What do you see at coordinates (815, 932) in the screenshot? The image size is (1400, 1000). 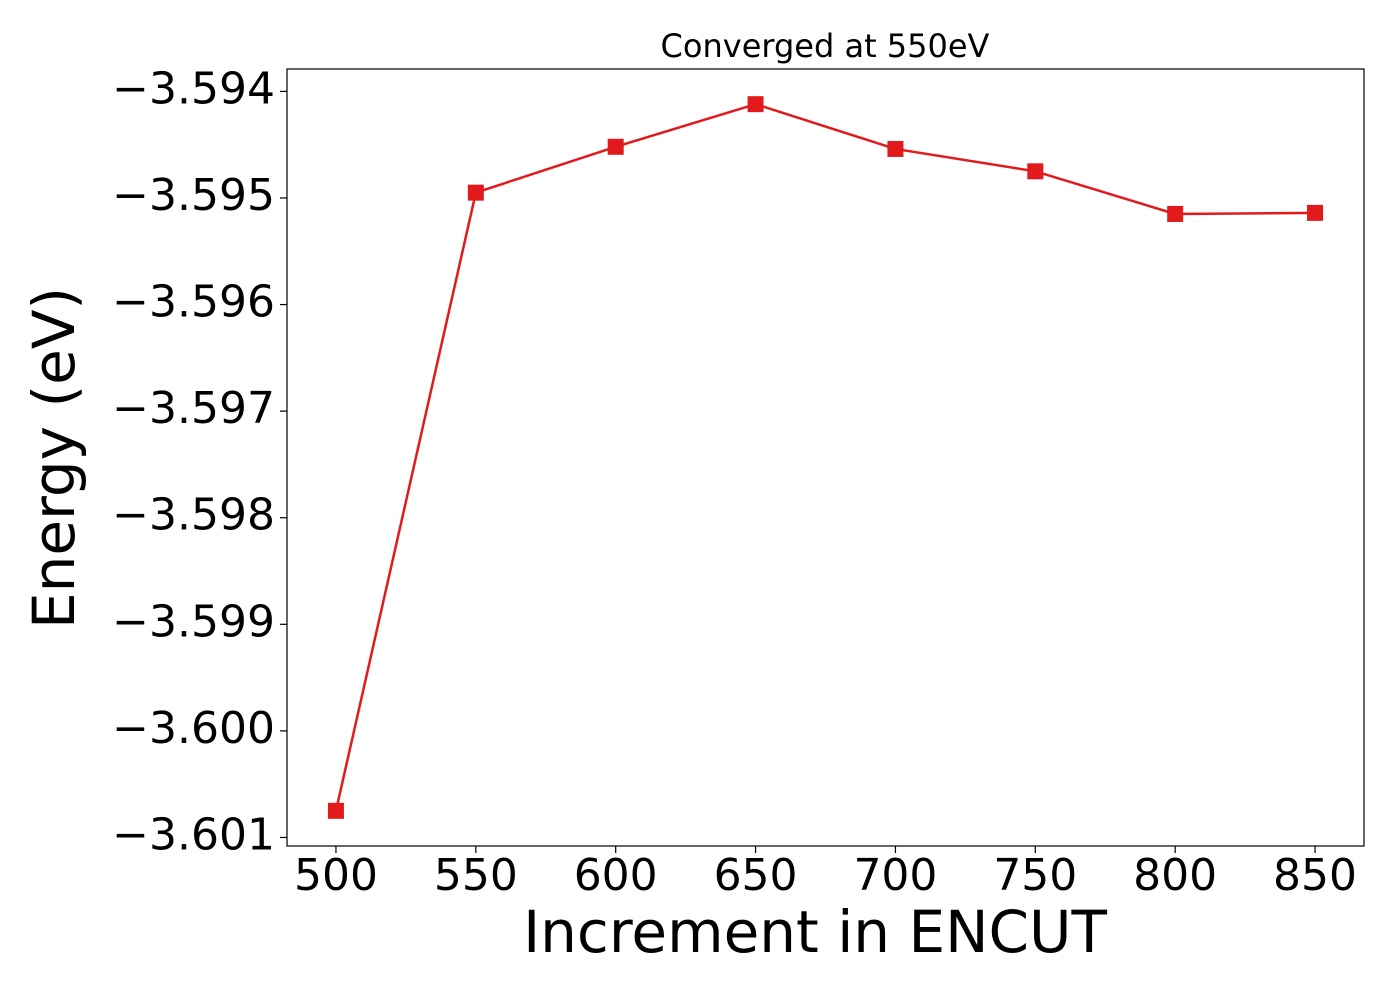 I see `x-axis-label: Increment in ENCUT` at bounding box center [815, 932].